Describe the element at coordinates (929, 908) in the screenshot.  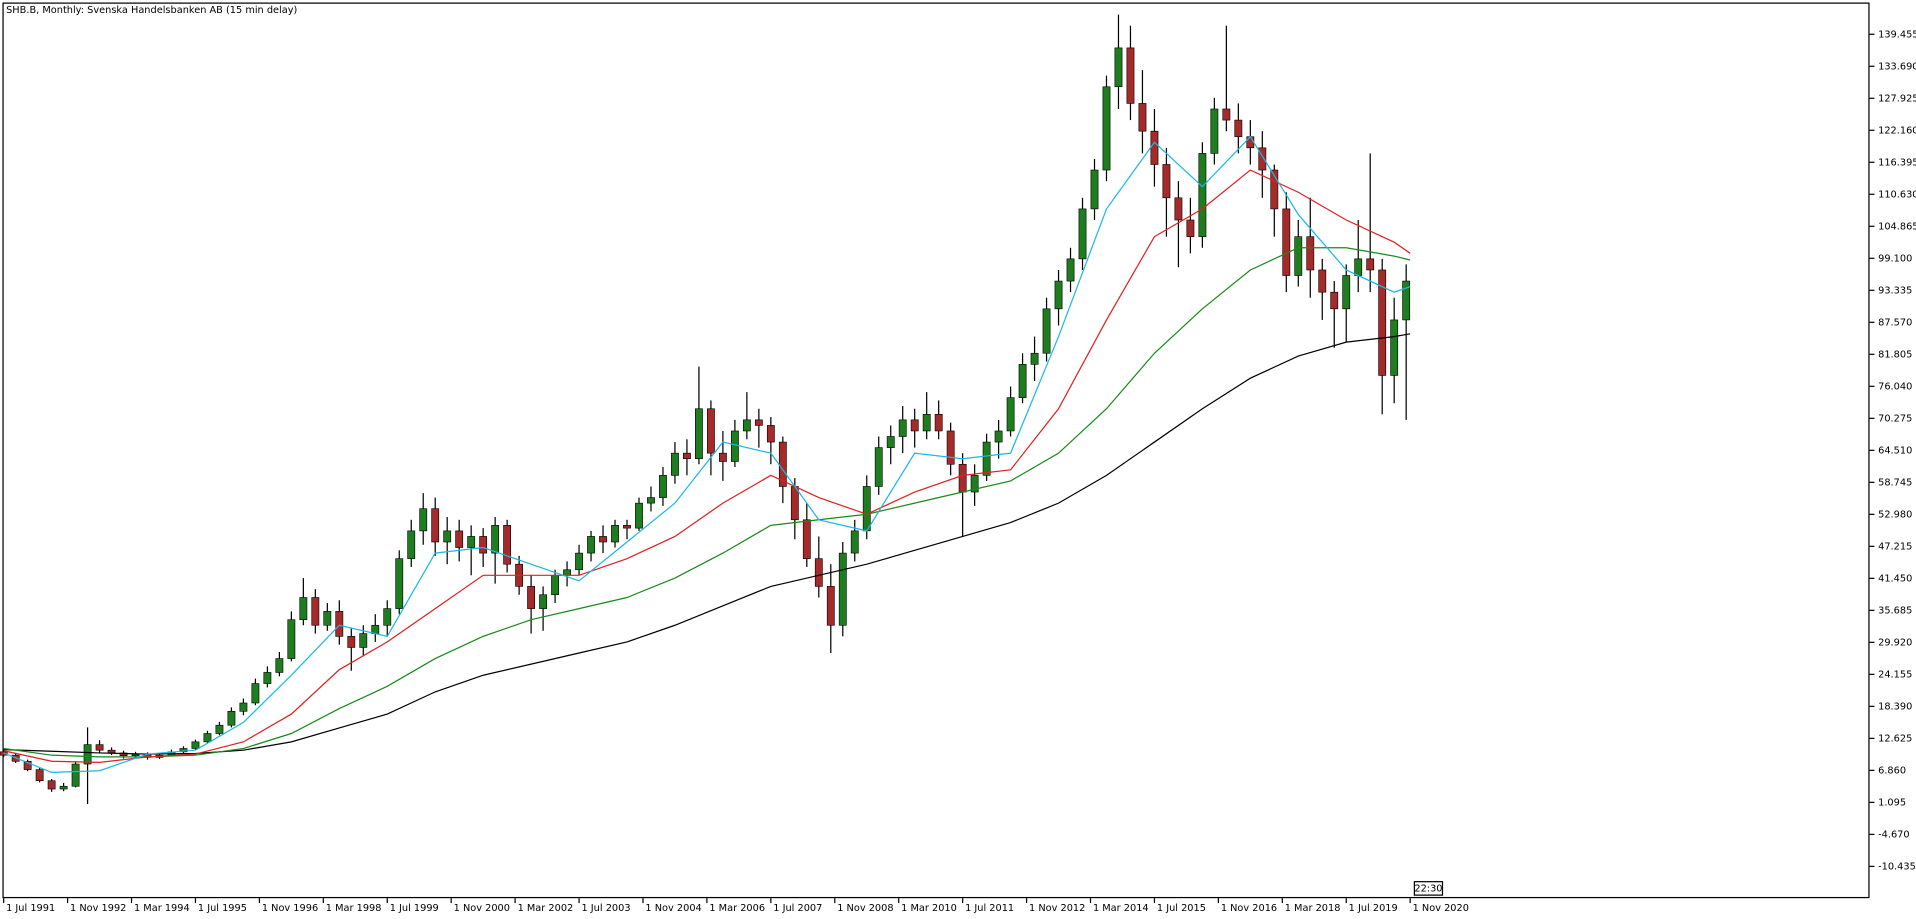
I see `x-tick-label: 1 Mar 2010` at that location.